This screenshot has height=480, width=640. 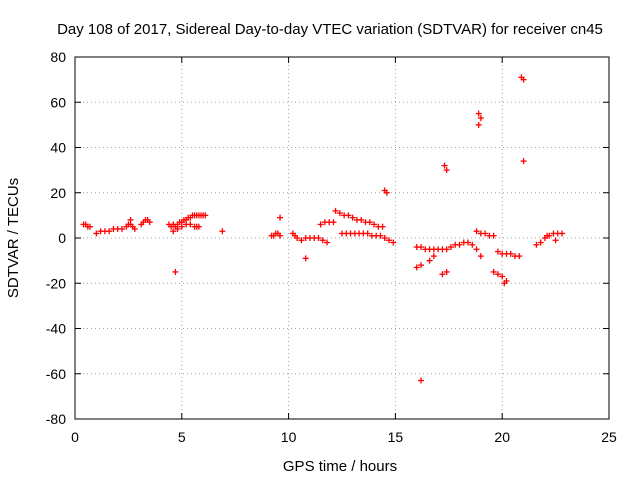 What do you see at coordinates (56, 238) in the screenshot?
I see `y-tick-labels: -80 -60 -40 -20 0 20 40 60 80` at bounding box center [56, 238].